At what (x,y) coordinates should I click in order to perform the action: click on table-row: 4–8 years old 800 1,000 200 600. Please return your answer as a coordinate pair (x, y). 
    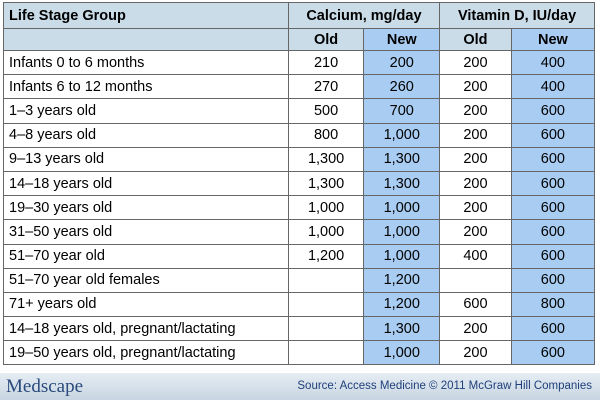
    Looking at the image, I should click on (299, 135).